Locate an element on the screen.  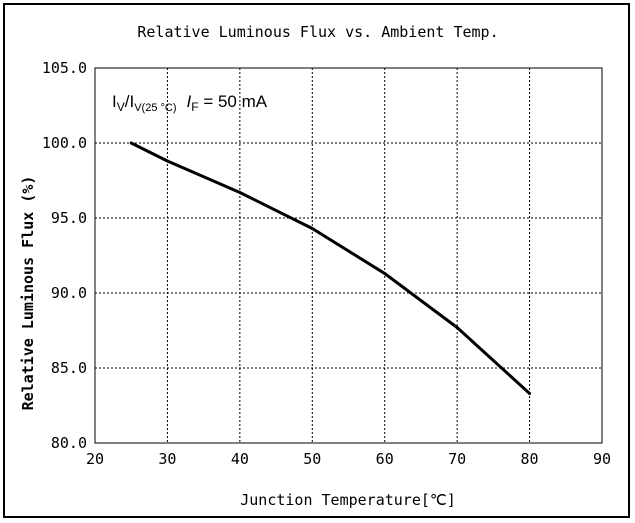
x-tick-label: 80 is located at coordinates (530, 459).